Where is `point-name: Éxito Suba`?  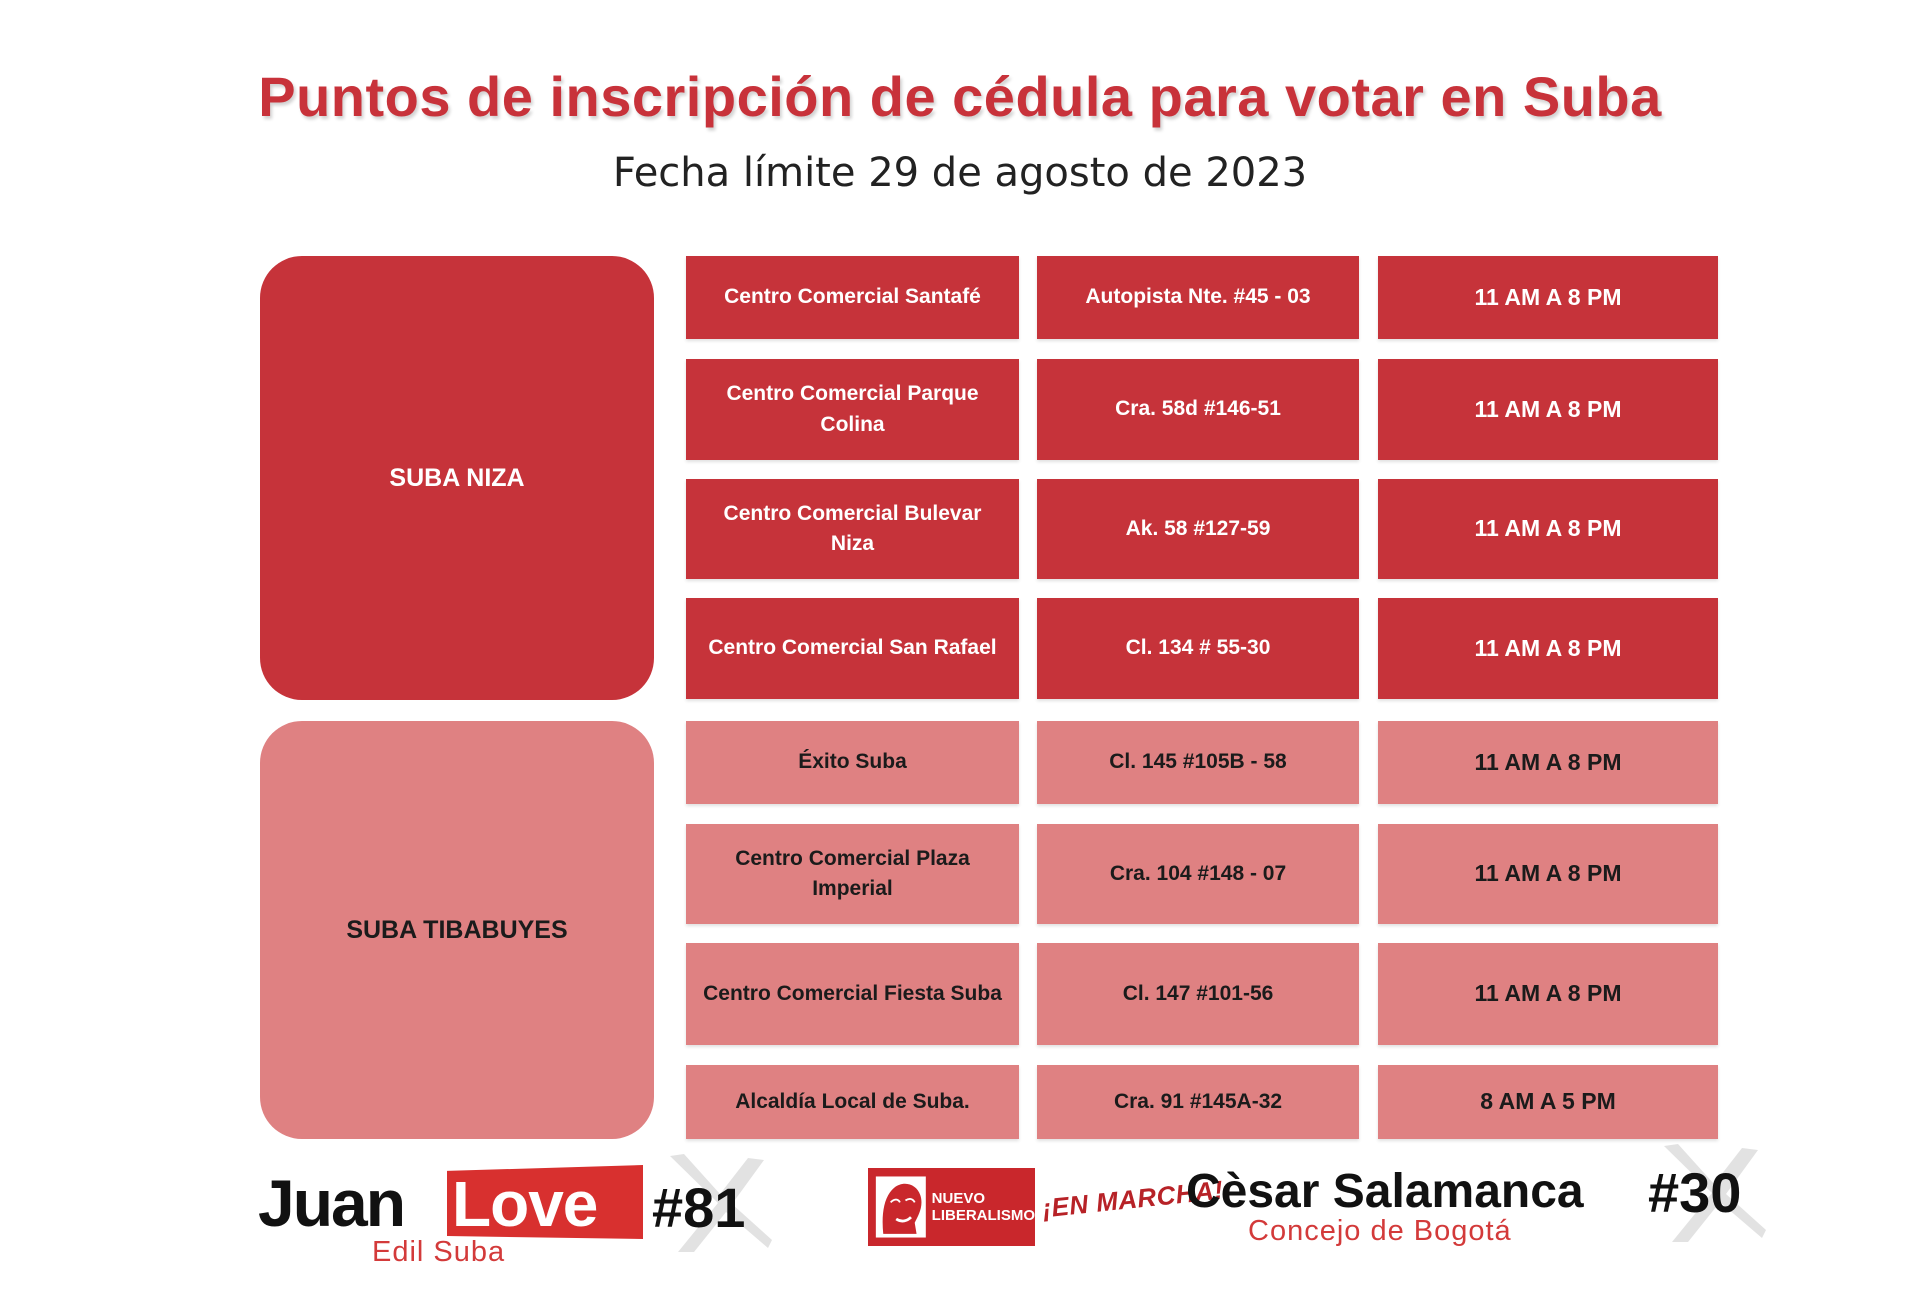 point-name: Éxito Suba is located at coordinates (852, 762).